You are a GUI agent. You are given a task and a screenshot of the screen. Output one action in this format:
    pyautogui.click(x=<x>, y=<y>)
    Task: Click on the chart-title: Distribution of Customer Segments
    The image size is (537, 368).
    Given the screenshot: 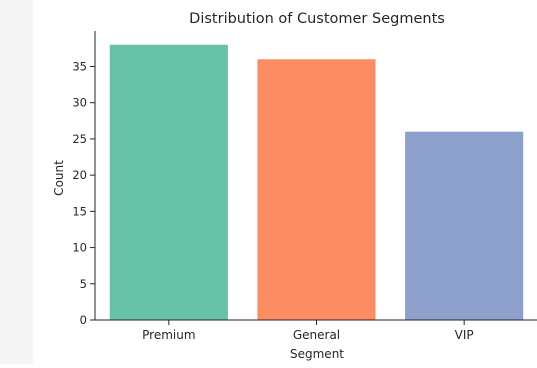 What is the action you would take?
    pyautogui.click(x=317, y=19)
    